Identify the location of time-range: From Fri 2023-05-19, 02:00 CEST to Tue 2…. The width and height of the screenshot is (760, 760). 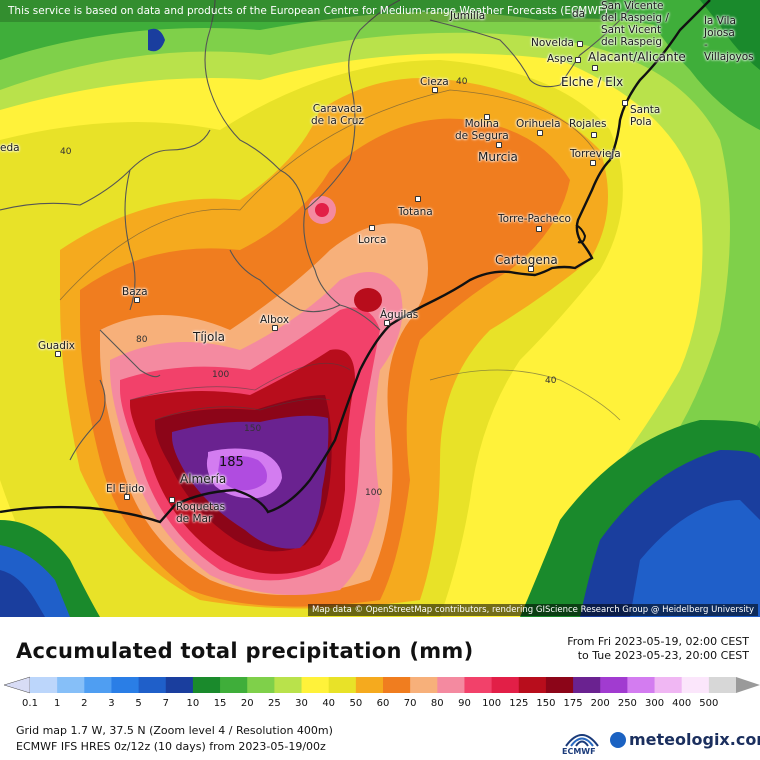
(658, 649).